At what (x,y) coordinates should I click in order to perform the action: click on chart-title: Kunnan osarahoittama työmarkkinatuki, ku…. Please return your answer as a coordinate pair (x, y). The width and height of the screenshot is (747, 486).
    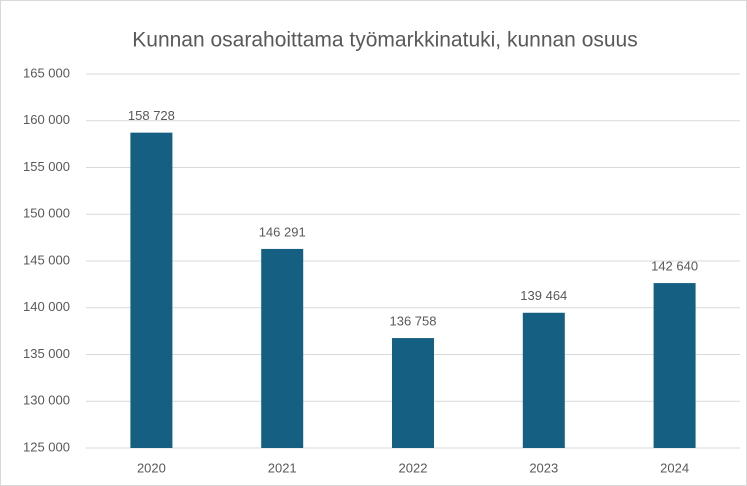
    Looking at the image, I should click on (384, 40).